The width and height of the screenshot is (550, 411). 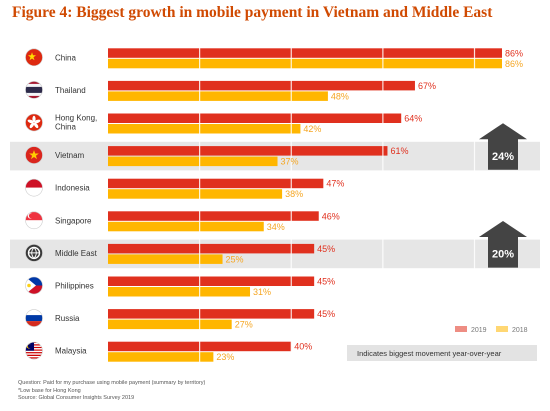 What do you see at coordinates (70, 90) in the screenshot?
I see `category-label-thailand: Thailand` at bounding box center [70, 90].